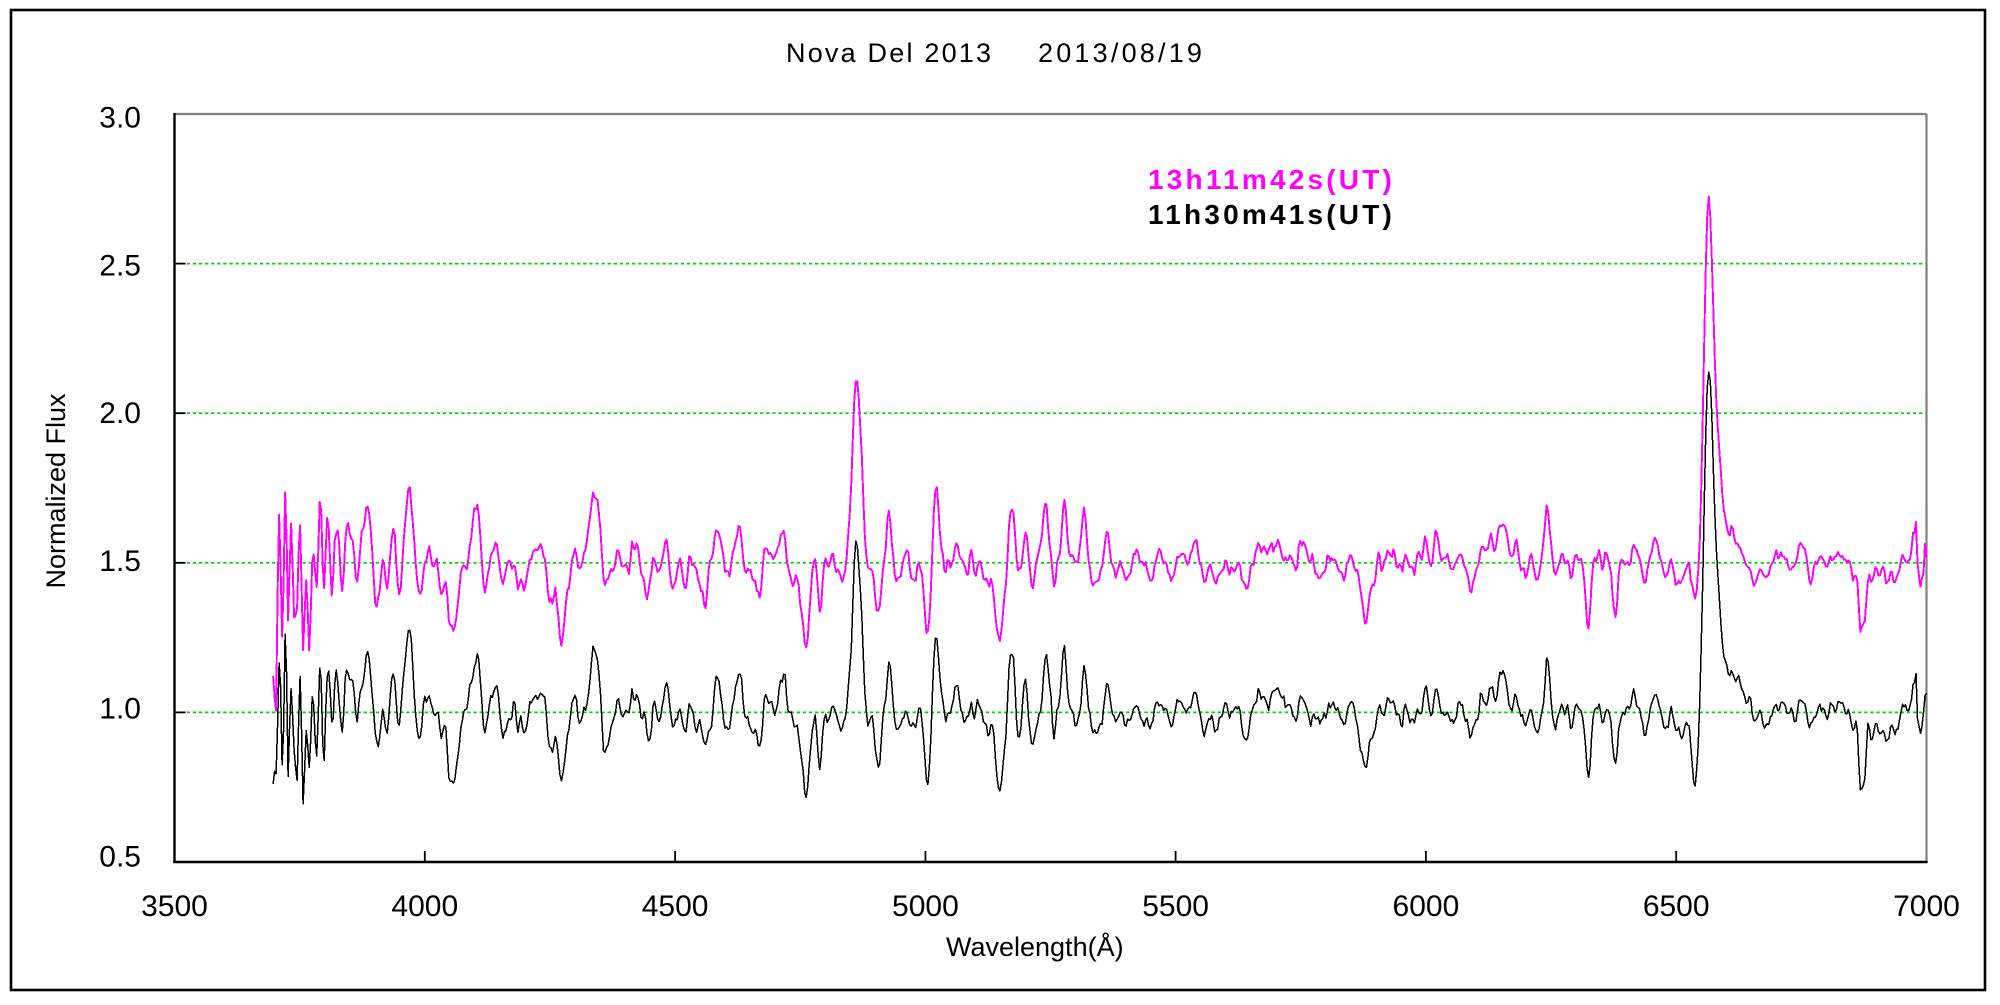  What do you see at coordinates (1426, 906) in the screenshot?
I see `svg-text: 6000` at bounding box center [1426, 906].